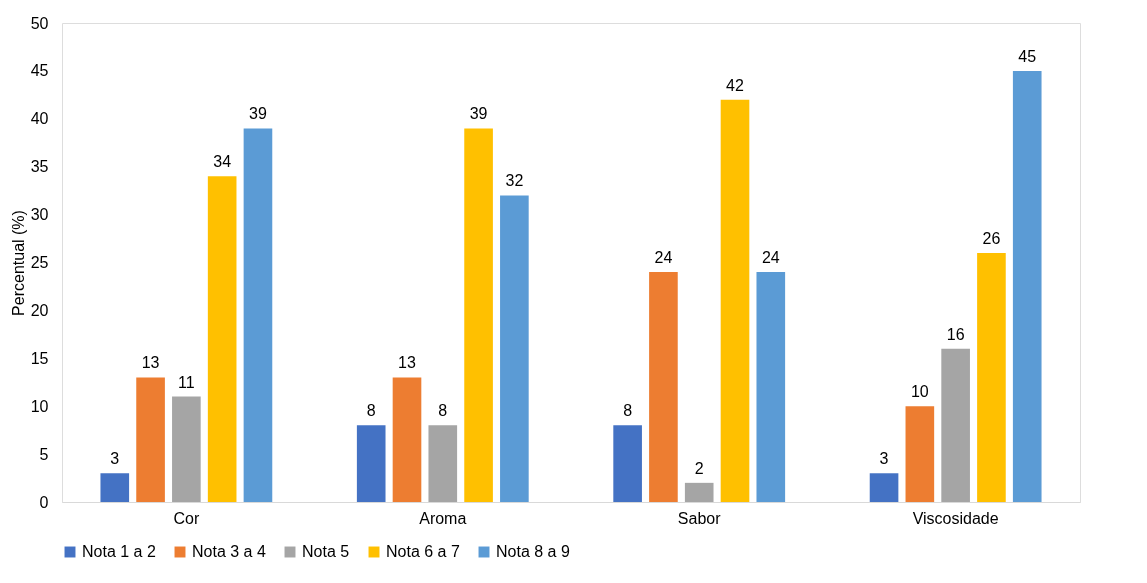  I want to click on data-label: 34, so click(222, 162).